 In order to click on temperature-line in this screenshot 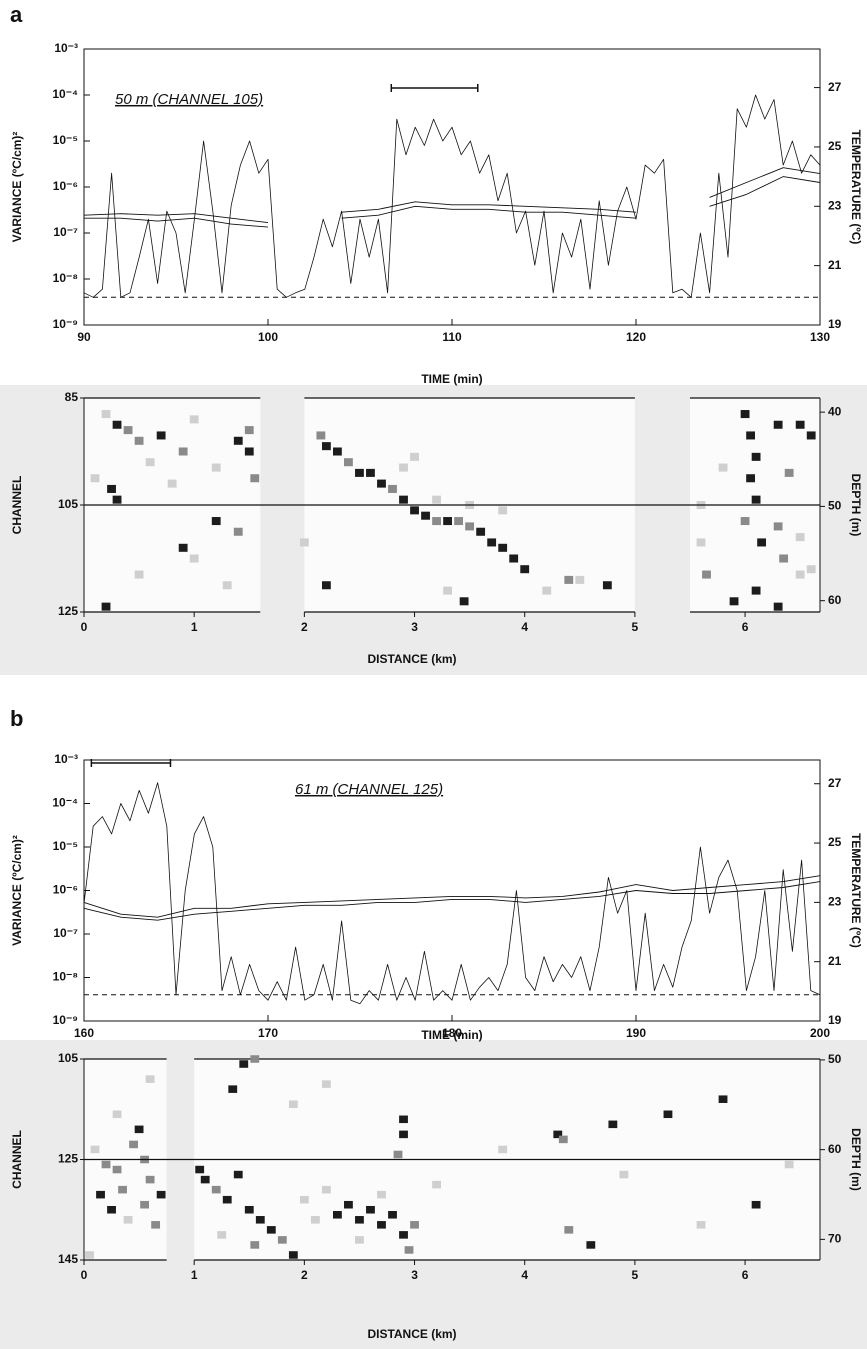, I will do `click(452, 896)`.